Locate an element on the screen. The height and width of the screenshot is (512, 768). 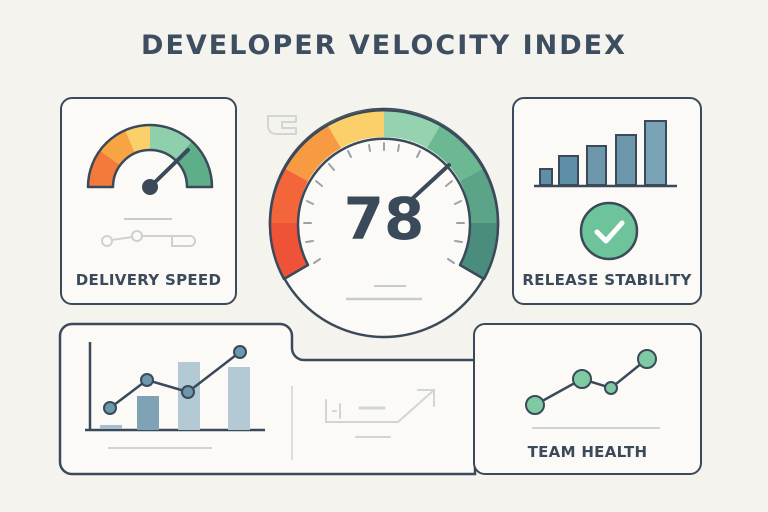
main-velocity-gauge: 78 is located at coordinates (384, 223).